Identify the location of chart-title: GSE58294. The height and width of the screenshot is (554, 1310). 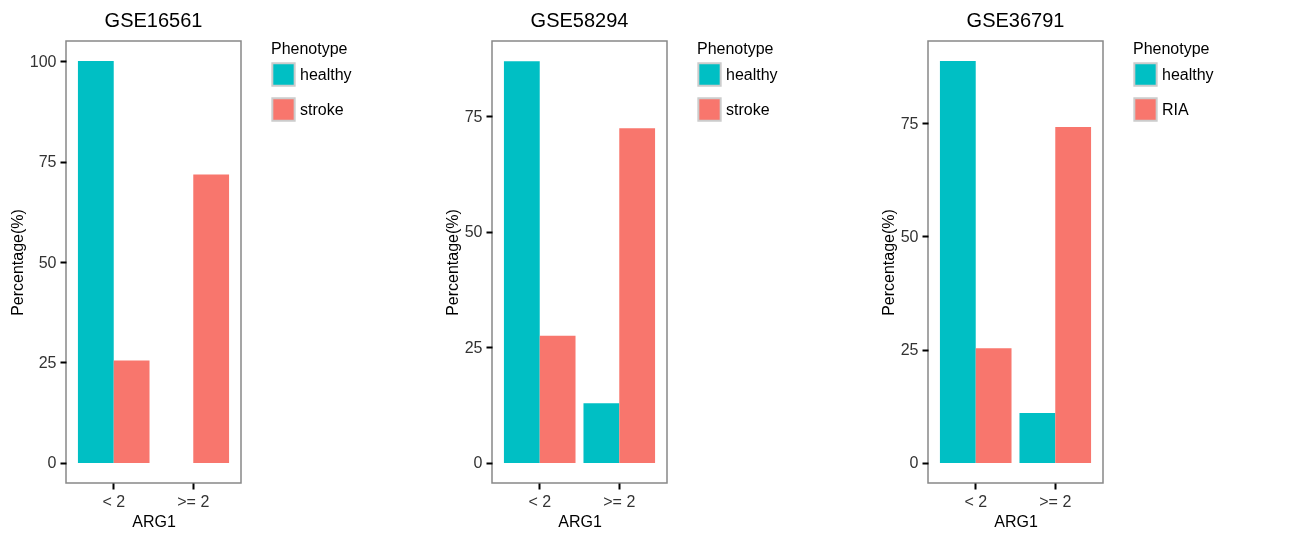
(579, 20).